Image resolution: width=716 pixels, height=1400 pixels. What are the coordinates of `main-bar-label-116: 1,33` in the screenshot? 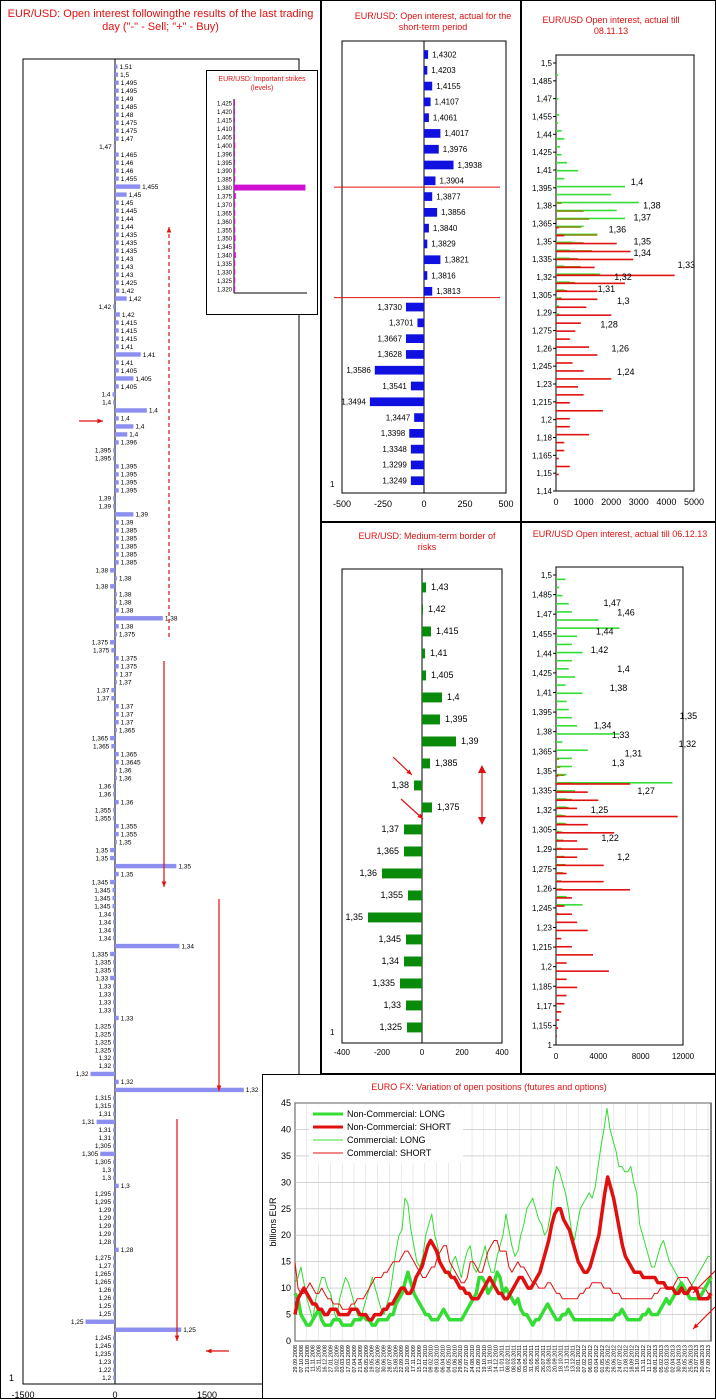 It's located at (105, 994).